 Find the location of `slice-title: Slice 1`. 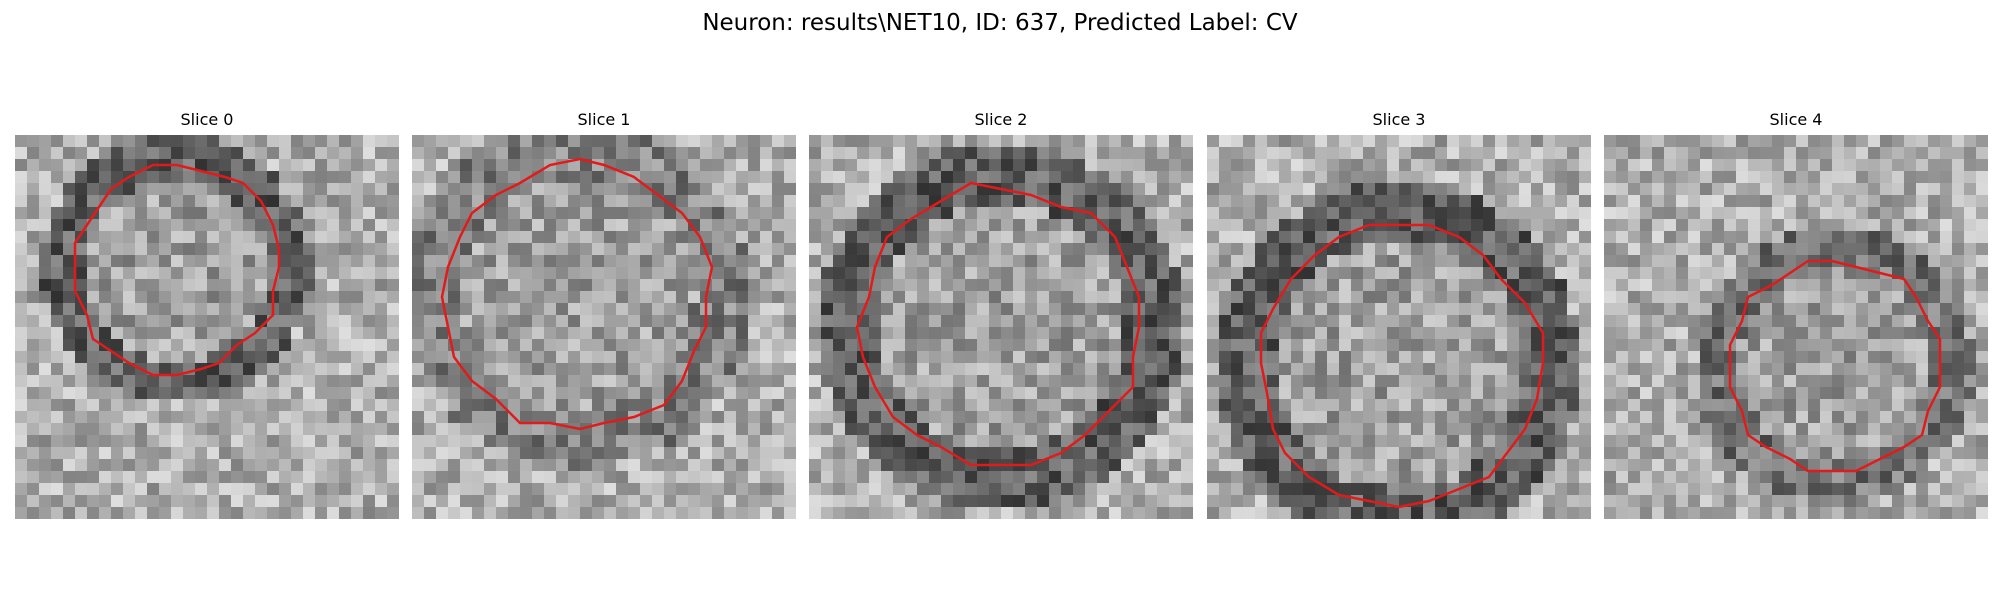

slice-title: Slice 1 is located at coordinates (604, 120).